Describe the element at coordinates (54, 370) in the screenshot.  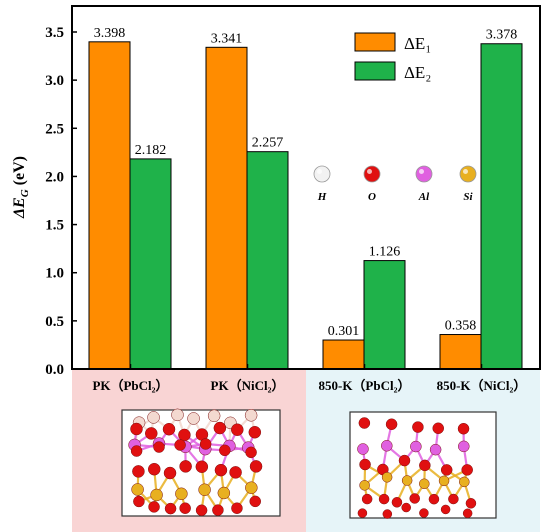
I see `y-tick-label: 0.0` at that location.